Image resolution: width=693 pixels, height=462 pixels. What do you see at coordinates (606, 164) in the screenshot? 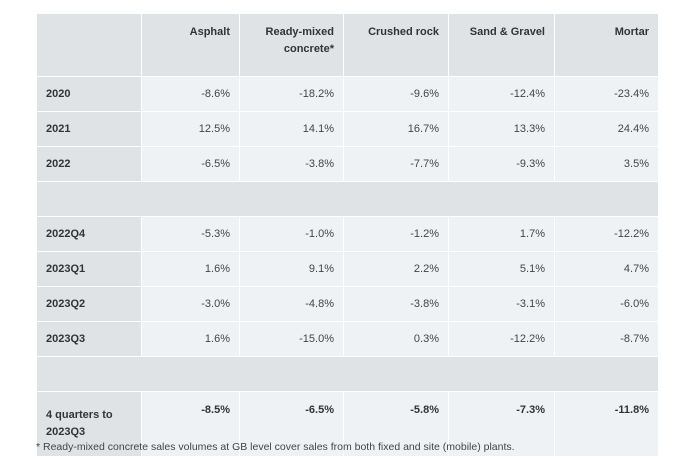
I see `table-cell: 3.5%` at bounding box center [606, 164].